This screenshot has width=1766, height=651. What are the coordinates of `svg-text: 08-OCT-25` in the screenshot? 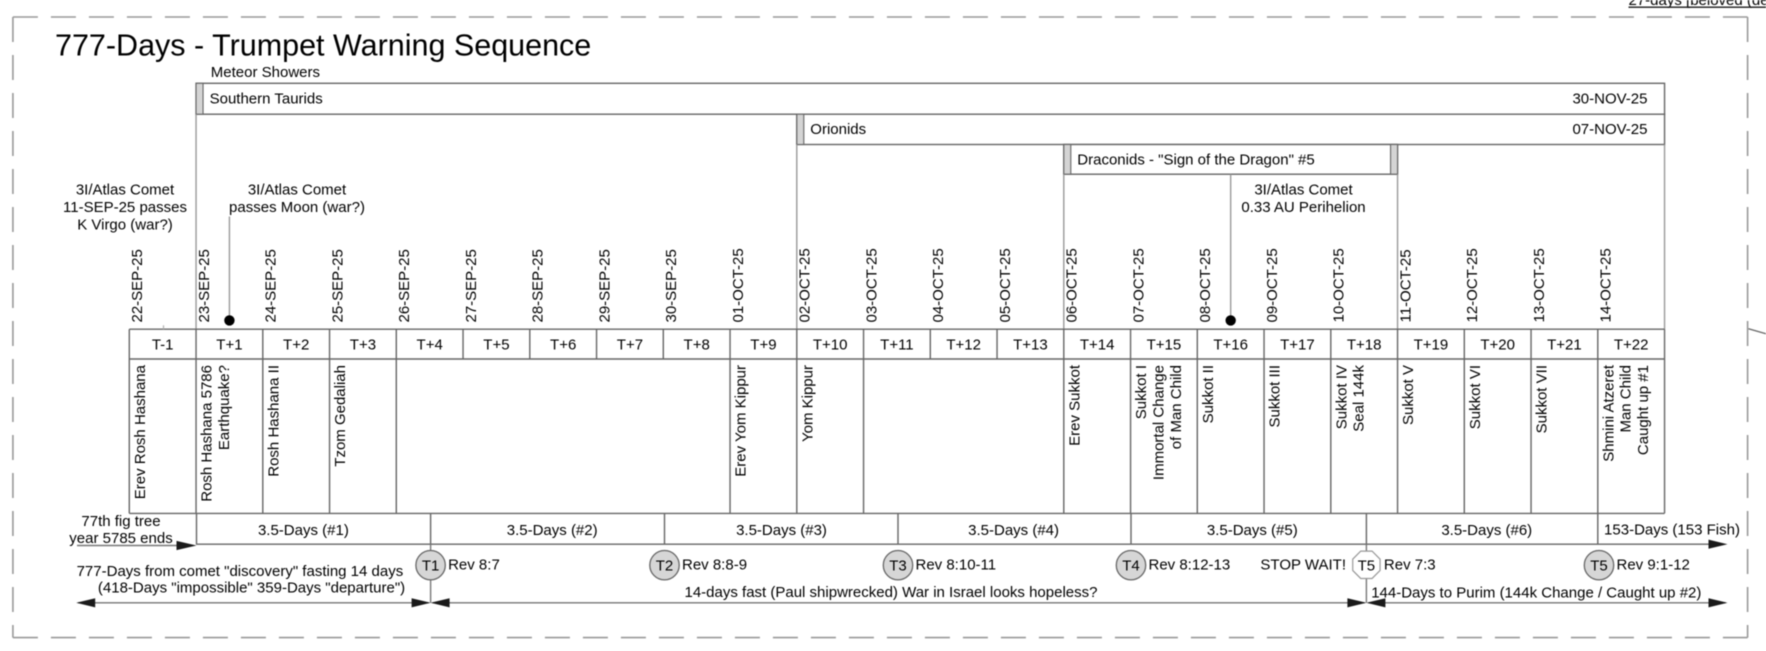 It's located at (1205, 285).